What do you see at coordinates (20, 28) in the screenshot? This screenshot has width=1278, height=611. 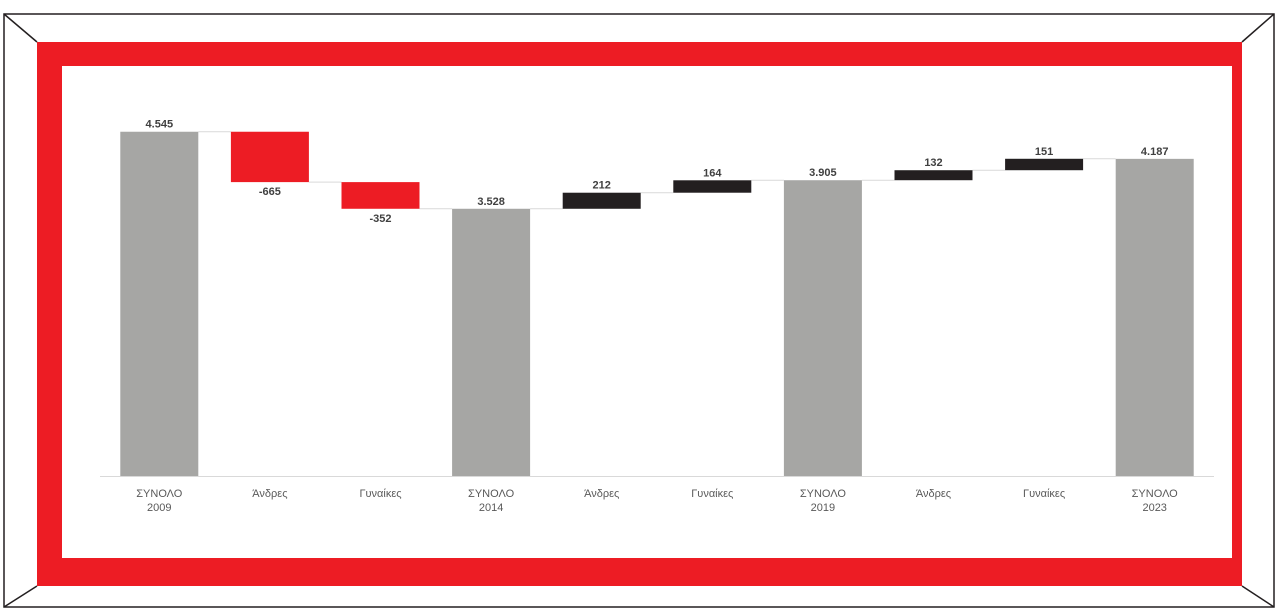 I see `frame-corner-line-tl` at bounding box center [20, 28].